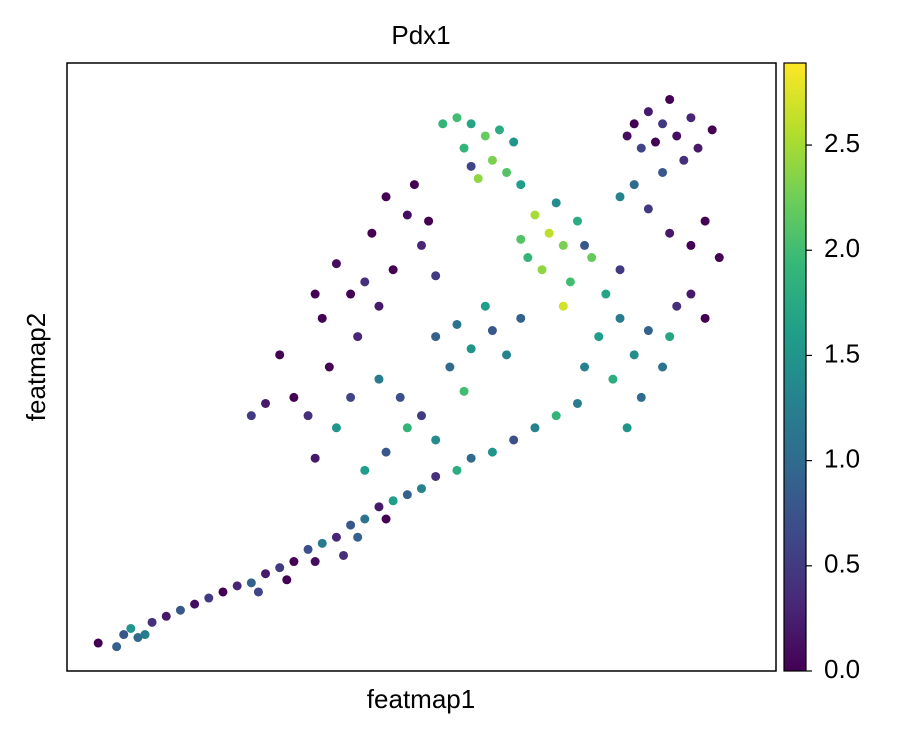 The image size is (898, 739). I want to click on chart-title: Pdx1, so click(420, 35).